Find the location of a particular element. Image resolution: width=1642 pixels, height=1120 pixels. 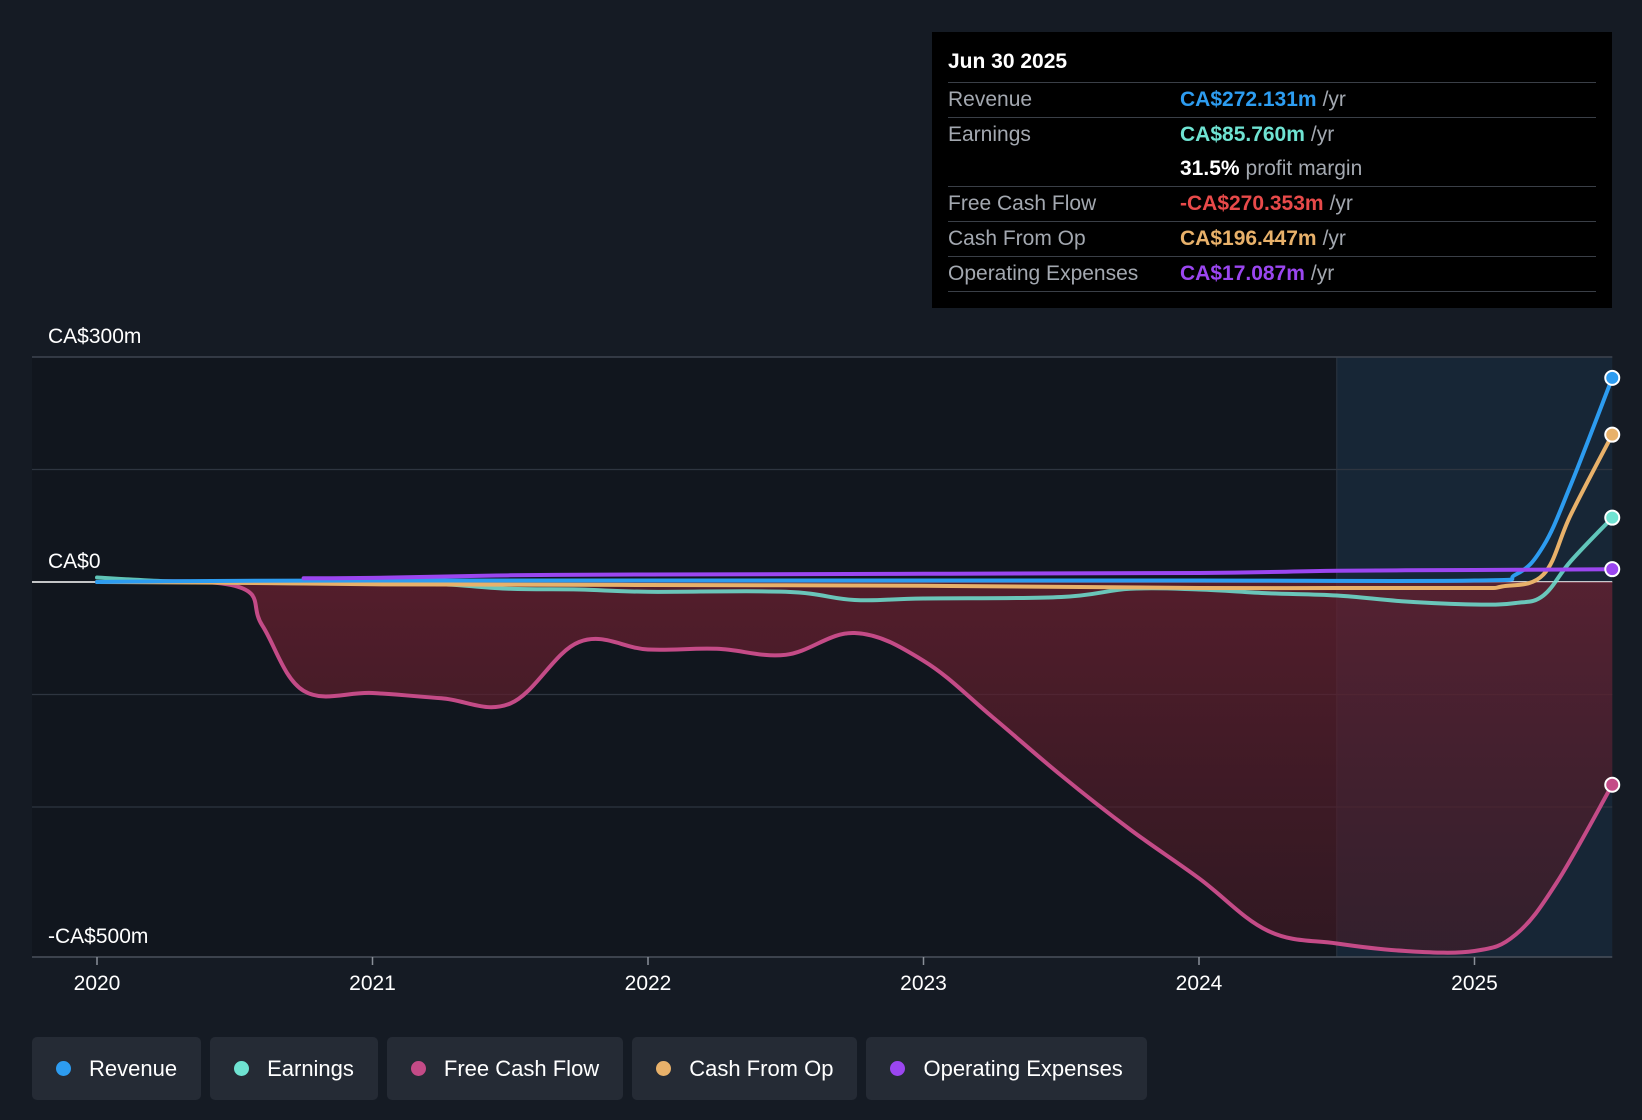

x-tick-label: 2025 is located at coordinates (1474, 983).